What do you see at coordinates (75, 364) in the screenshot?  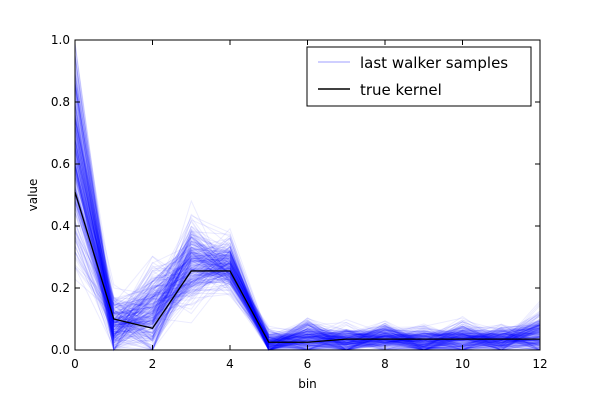 I see `x-tick-label: 0` at bounding box center [75, 364].